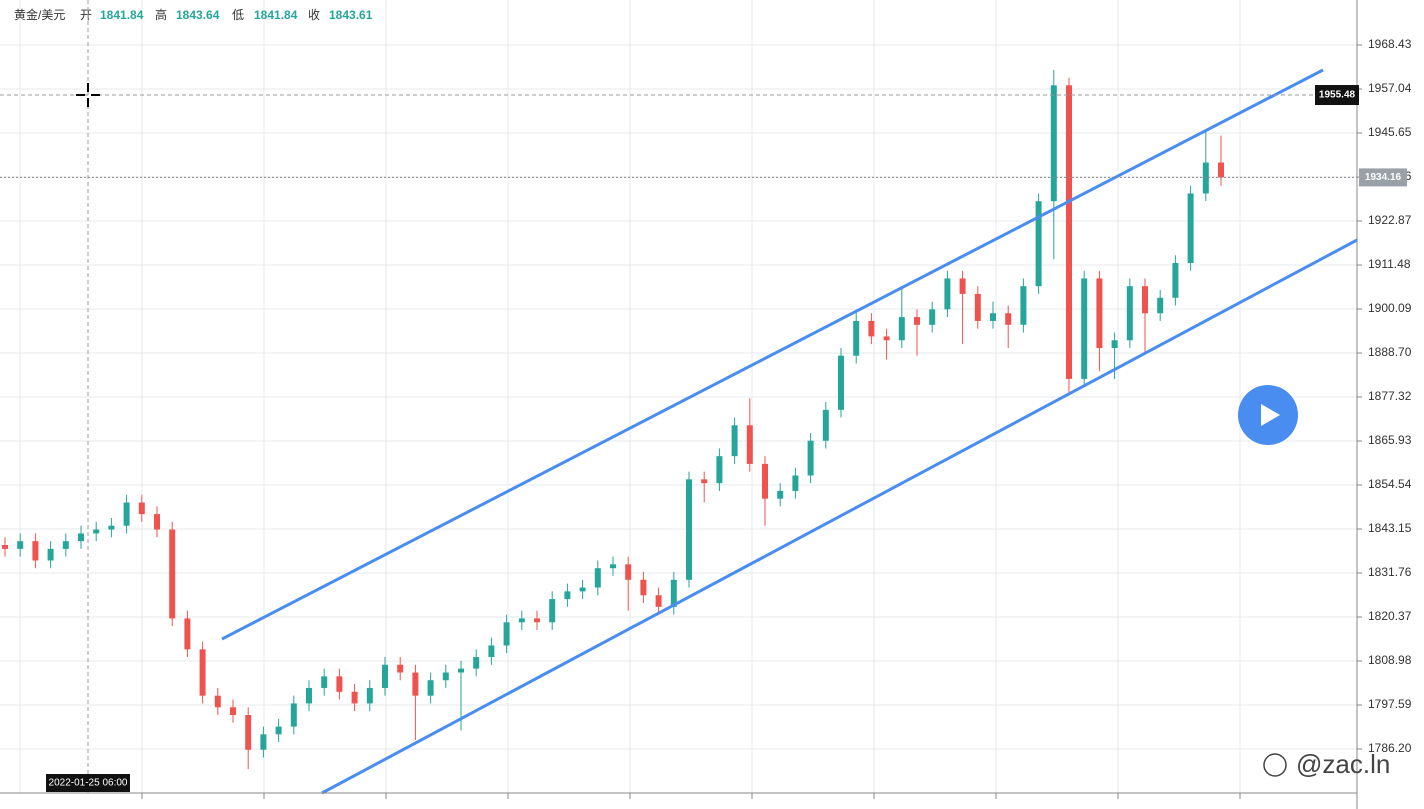  Describe the element at coordinates (86, 15) in the screenshot. I see `ohlc-label: 开` at that location.